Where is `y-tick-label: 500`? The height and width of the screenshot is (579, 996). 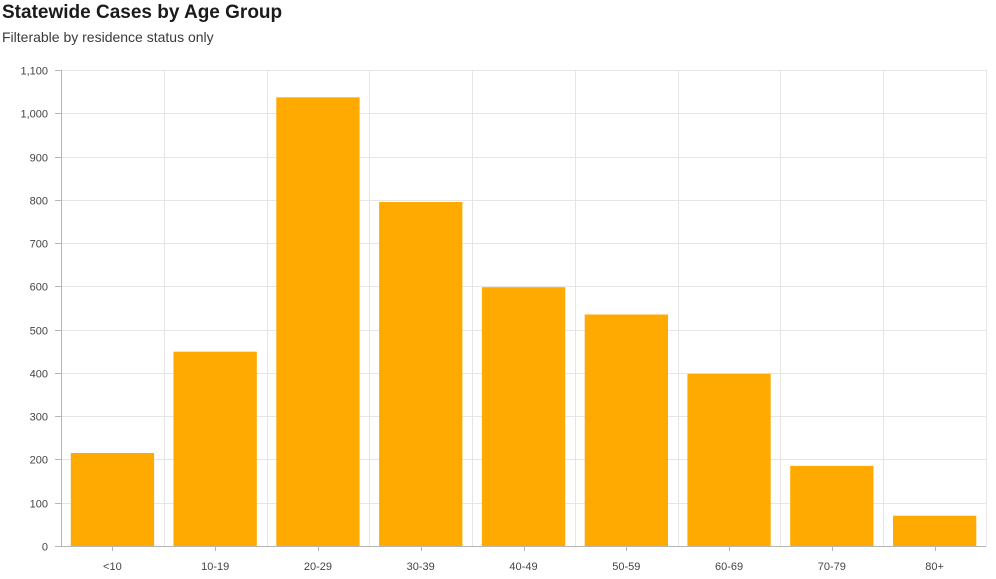 y-tick-label: 500 is located at coordinates (39, 332).